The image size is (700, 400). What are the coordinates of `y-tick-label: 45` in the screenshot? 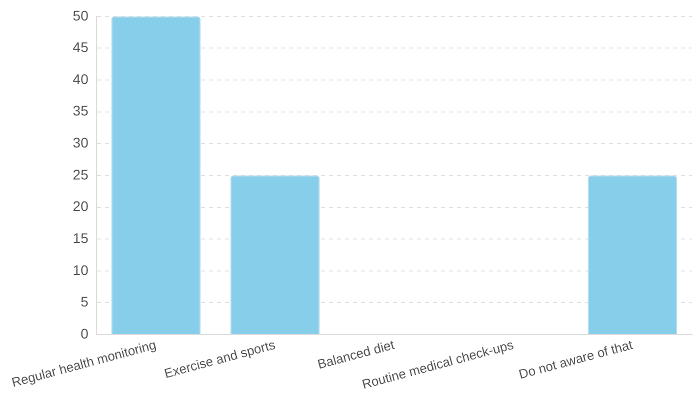 It's located at (80, 47).